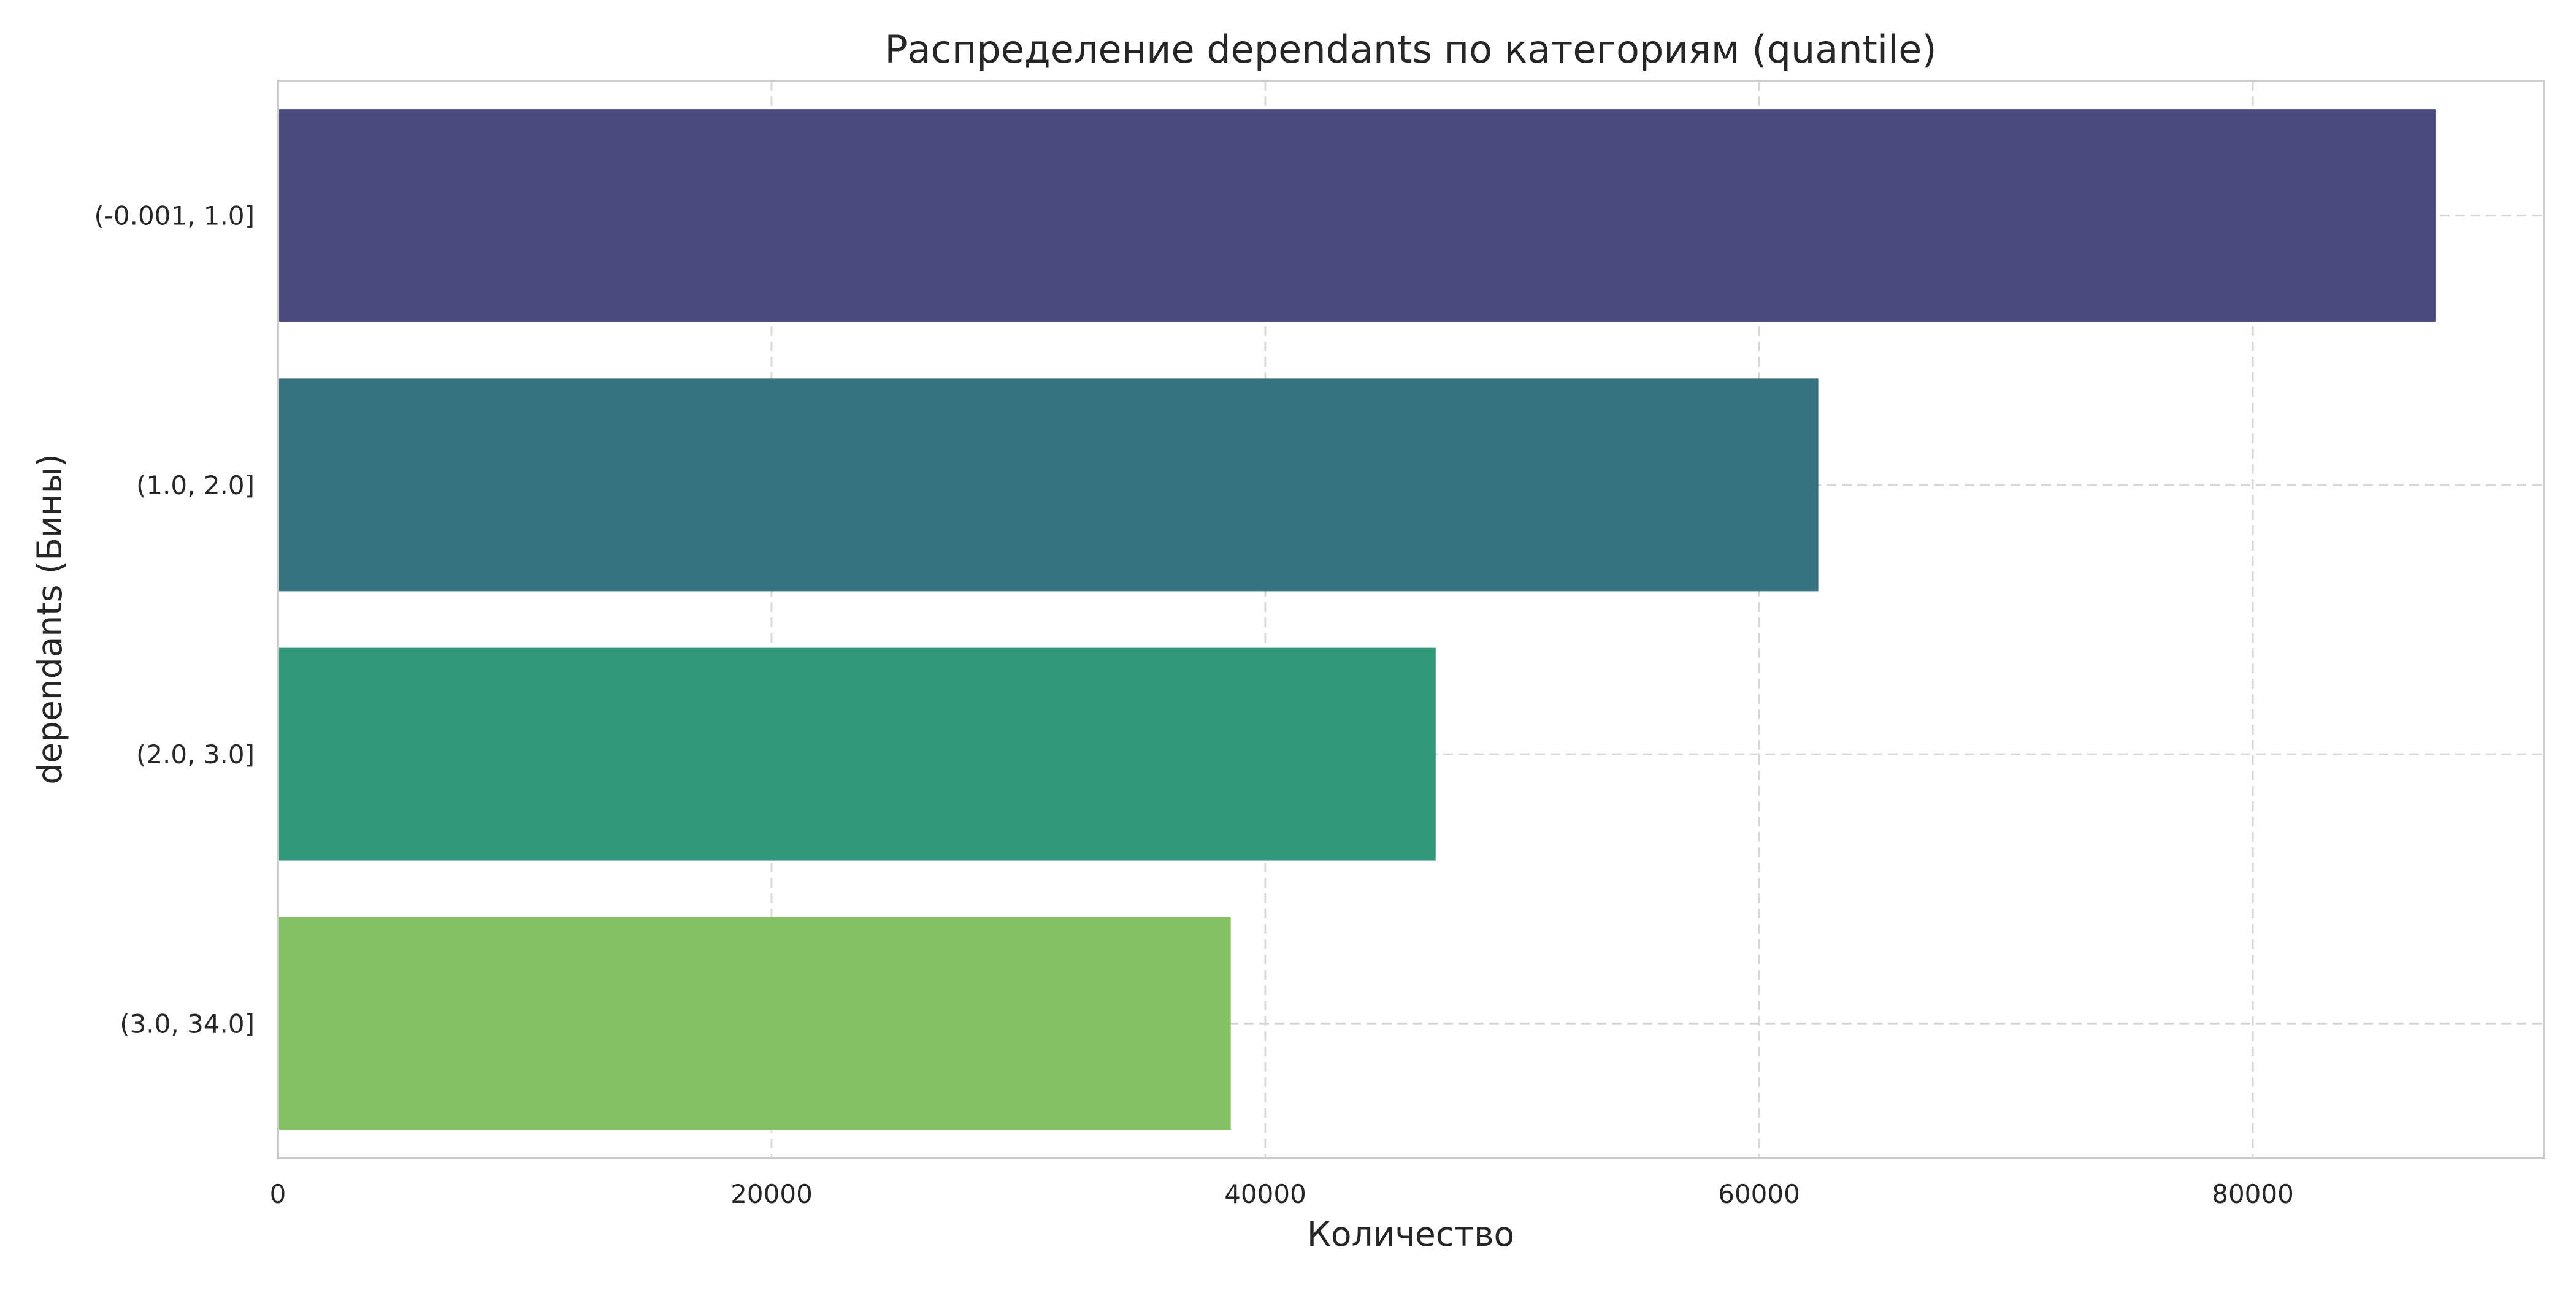 This screenshot has width=2576, height=1290. What do you see at coordinates (195, 754) in the screenshot?
I see `y-tick-label: (2.0, 3.0]` at bounding box center [195, 754].